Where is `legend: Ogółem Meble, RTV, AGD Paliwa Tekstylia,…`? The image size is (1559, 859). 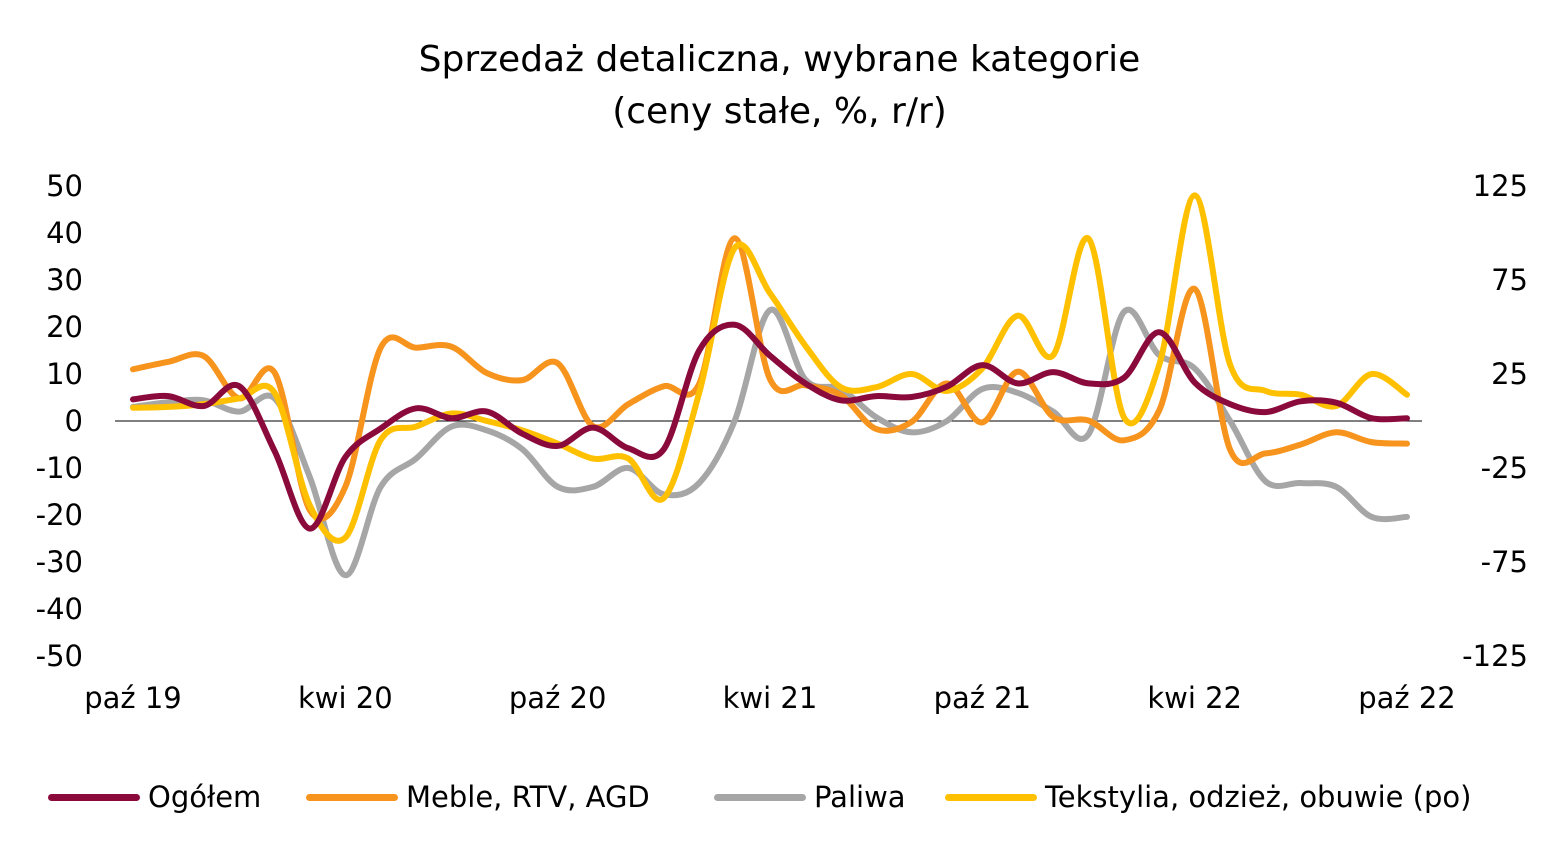 legend: Ogółem Meble, RTV, AGD Paliwa Tekstylia,… is located at coordinates (779, 797).